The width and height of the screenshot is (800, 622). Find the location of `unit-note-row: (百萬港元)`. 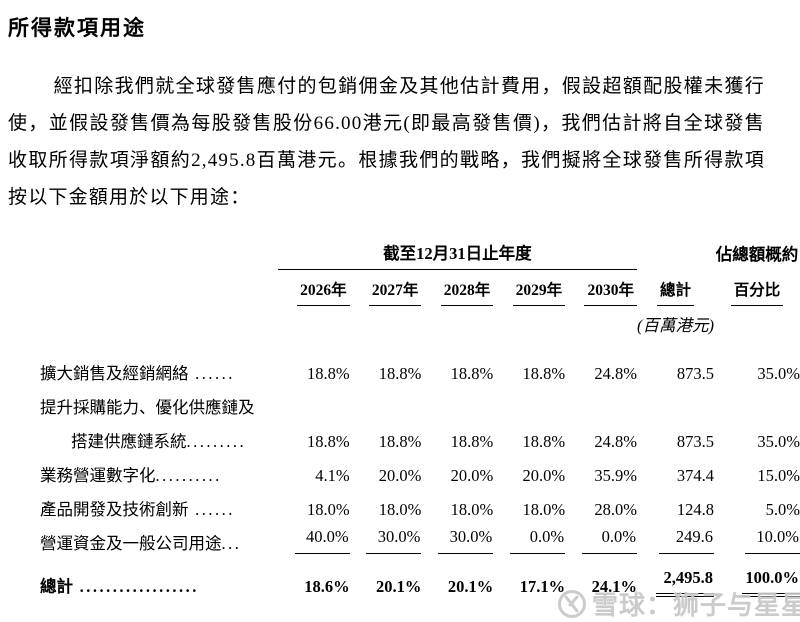

unit-note-row: (百萬港元) is located at coordinates (420, 321).